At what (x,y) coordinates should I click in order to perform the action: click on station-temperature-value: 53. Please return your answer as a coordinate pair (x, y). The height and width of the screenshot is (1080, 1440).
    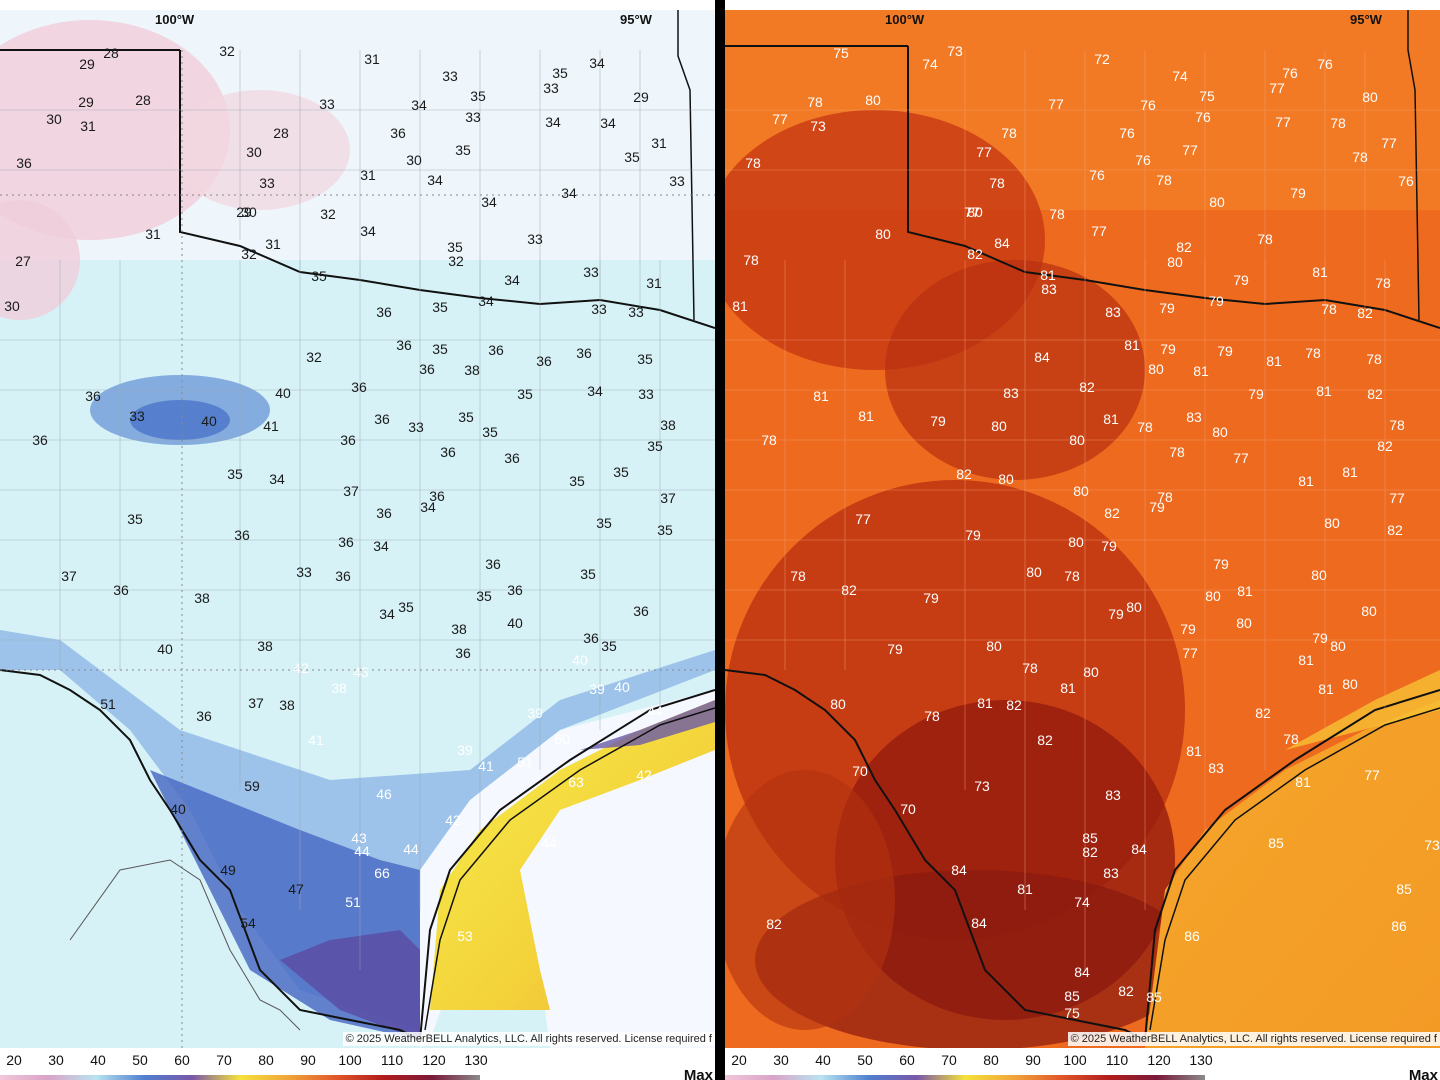
    Looking at the image, I should click on (465, 936).